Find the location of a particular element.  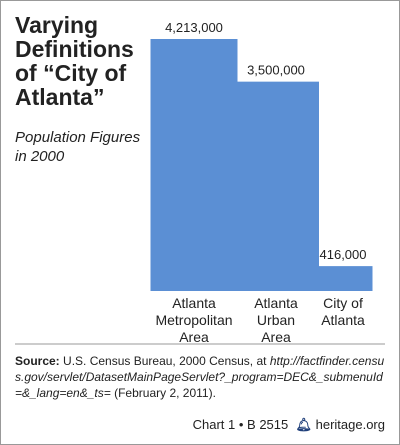

chart-subtitle: Population Figures in 2000 is located at coordinates (78, 147).